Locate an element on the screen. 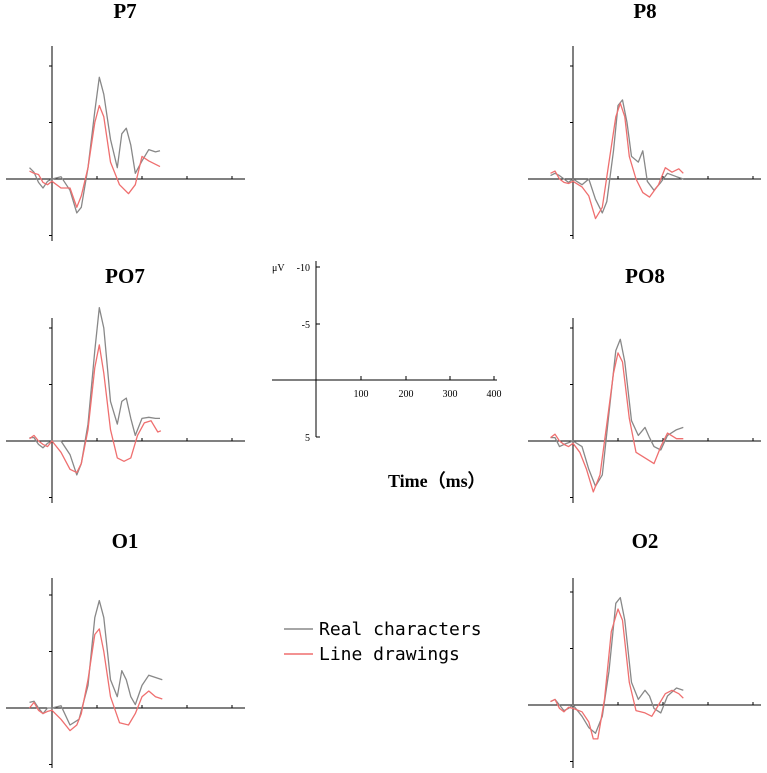 The width and height of the screenshot is (767, 773). scale-x-tick-label: 300 is located at coordinates (450, 394).